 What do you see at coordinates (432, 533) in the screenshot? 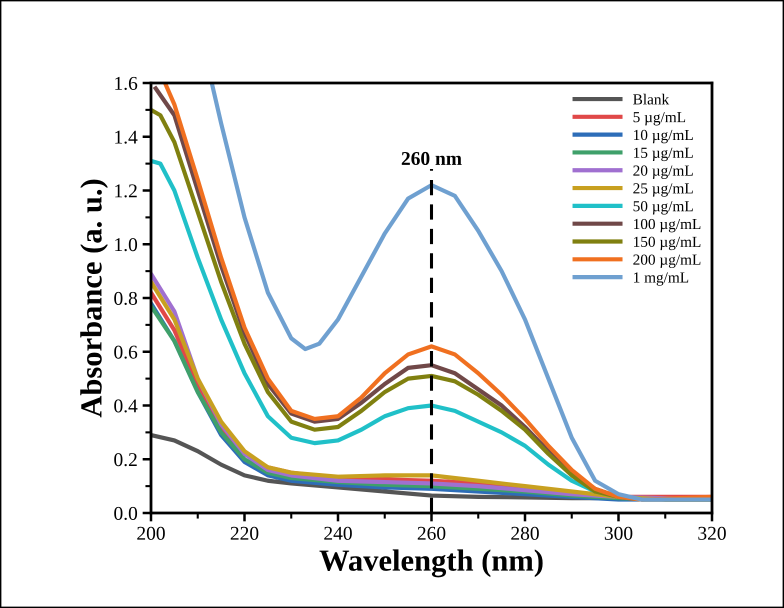
I see `x-tick-label: 260` at bounding box center [432, 533].